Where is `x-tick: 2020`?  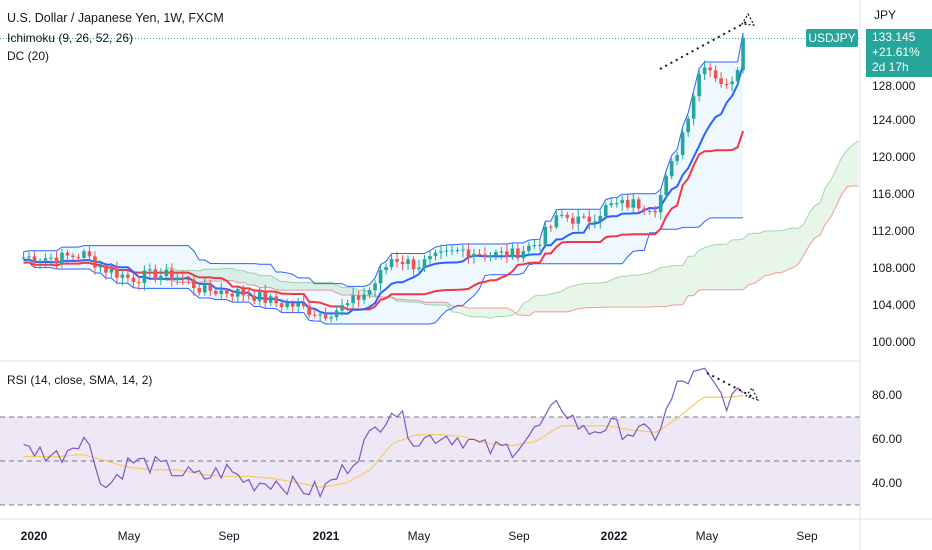 x-tick: 2020 is located at coordinates (34, 536).